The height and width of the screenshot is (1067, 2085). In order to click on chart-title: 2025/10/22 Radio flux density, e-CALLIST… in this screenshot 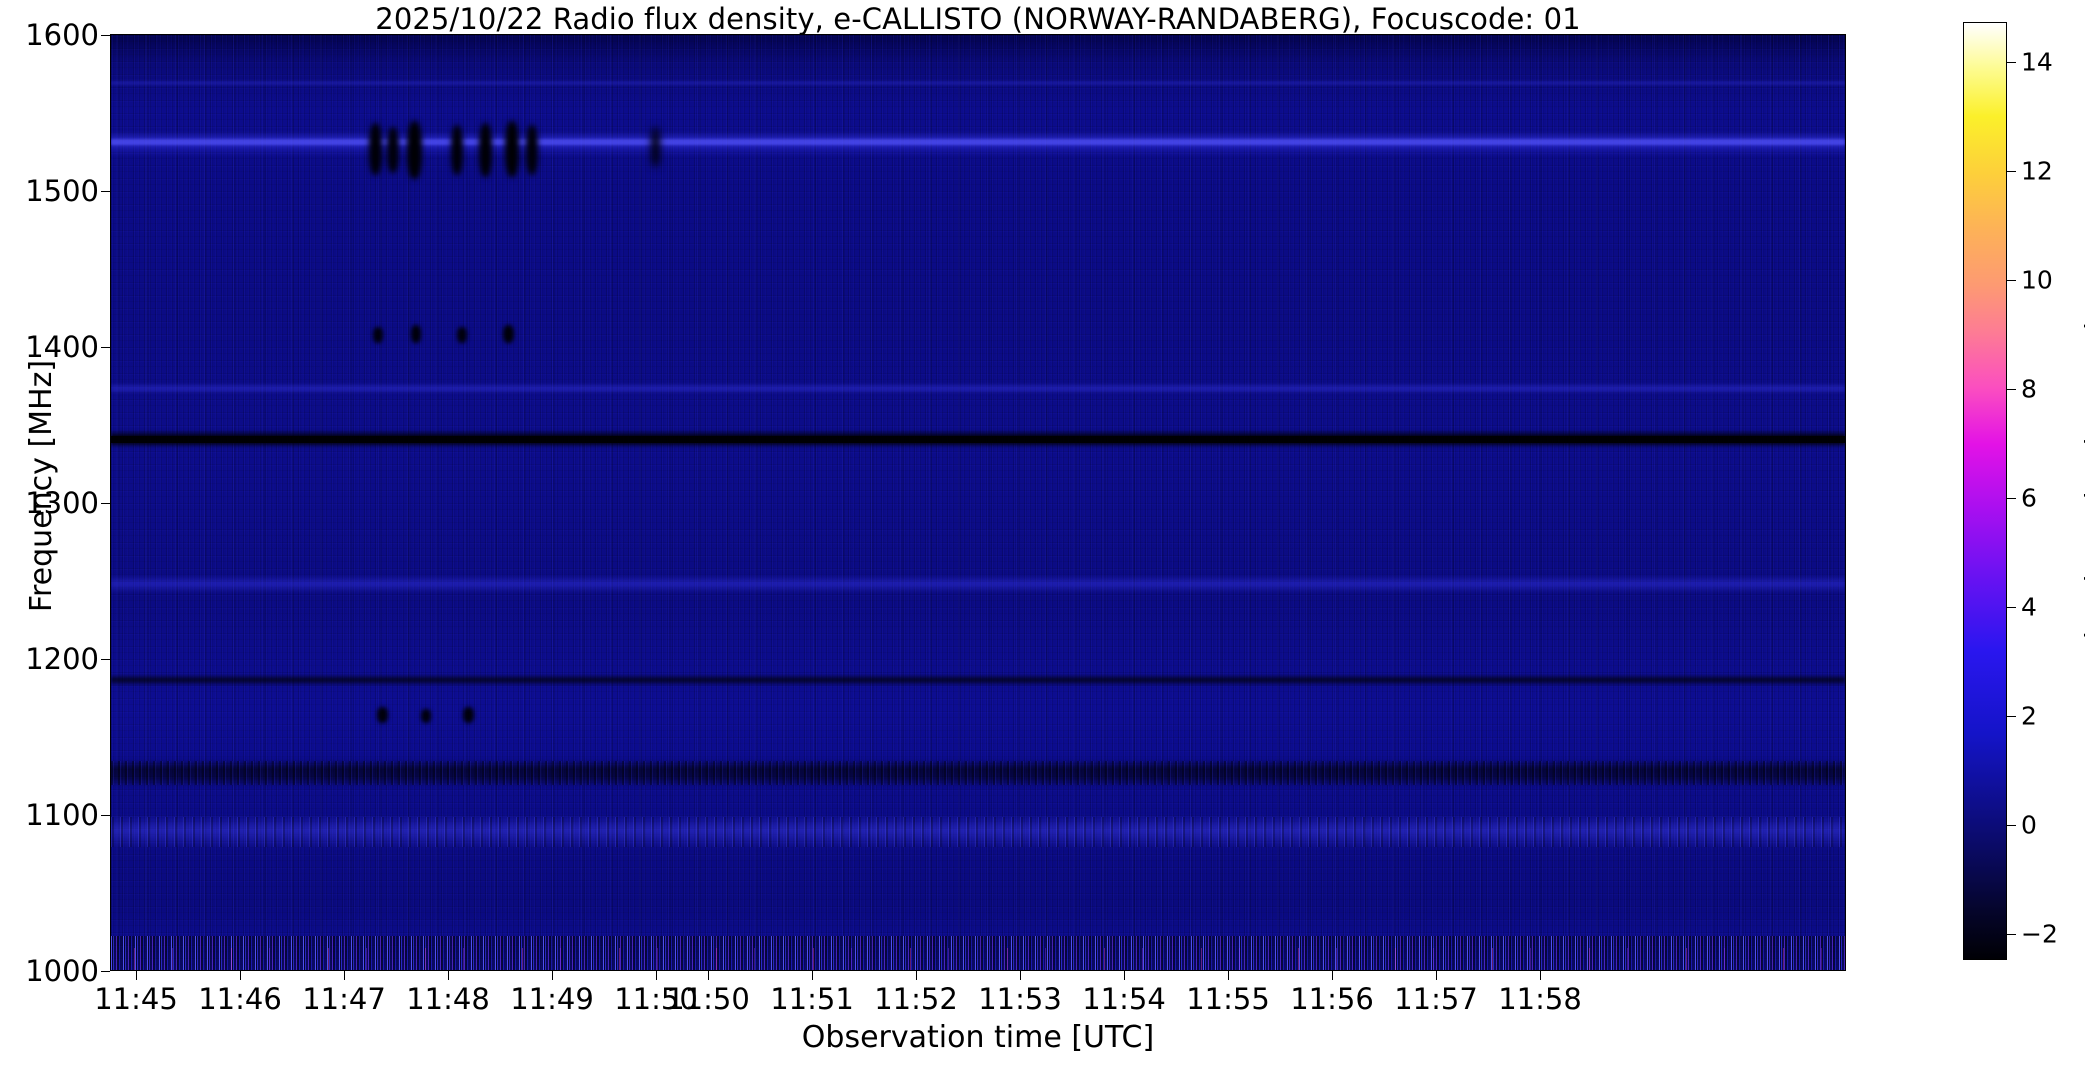, I will do `click(978, 19)`.